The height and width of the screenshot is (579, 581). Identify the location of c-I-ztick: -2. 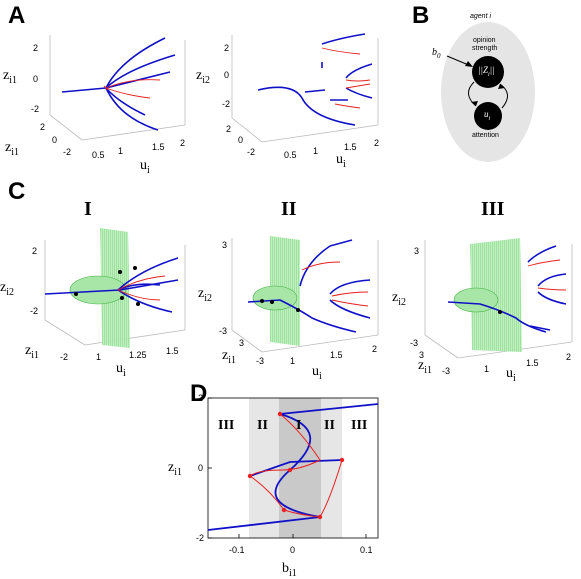
(34, 311).